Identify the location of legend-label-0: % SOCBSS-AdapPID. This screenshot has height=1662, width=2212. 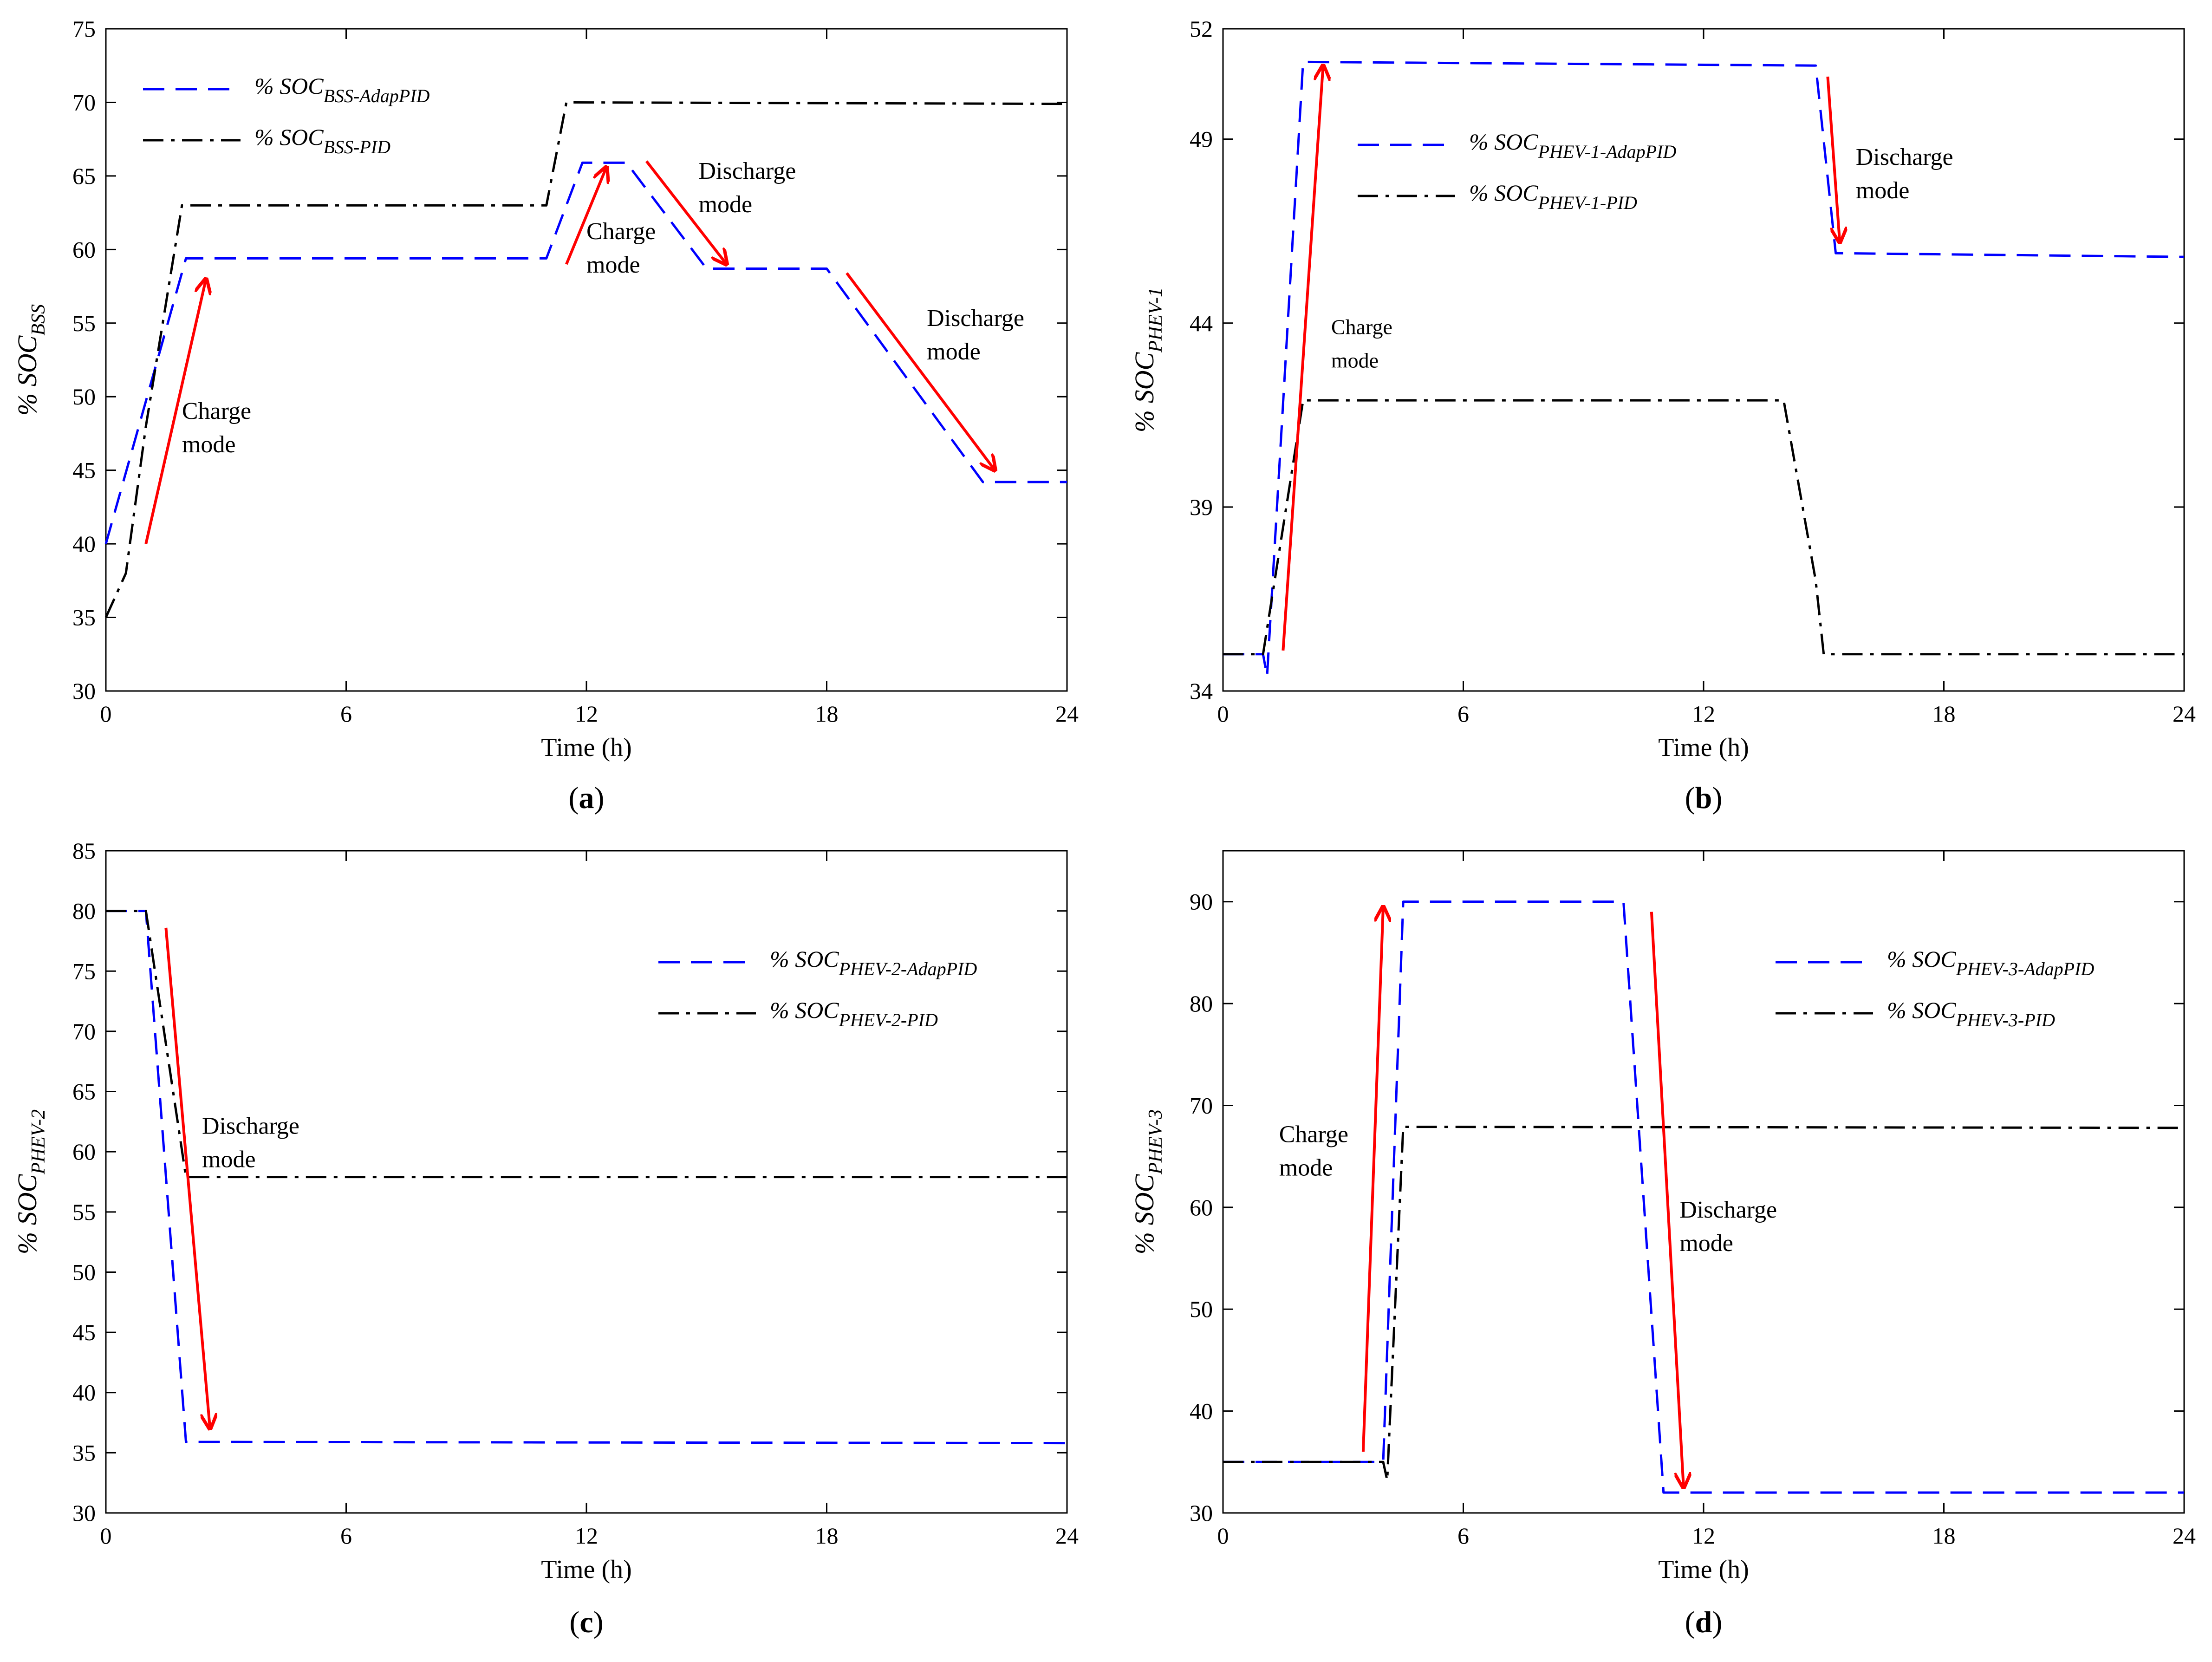
(342, 89).